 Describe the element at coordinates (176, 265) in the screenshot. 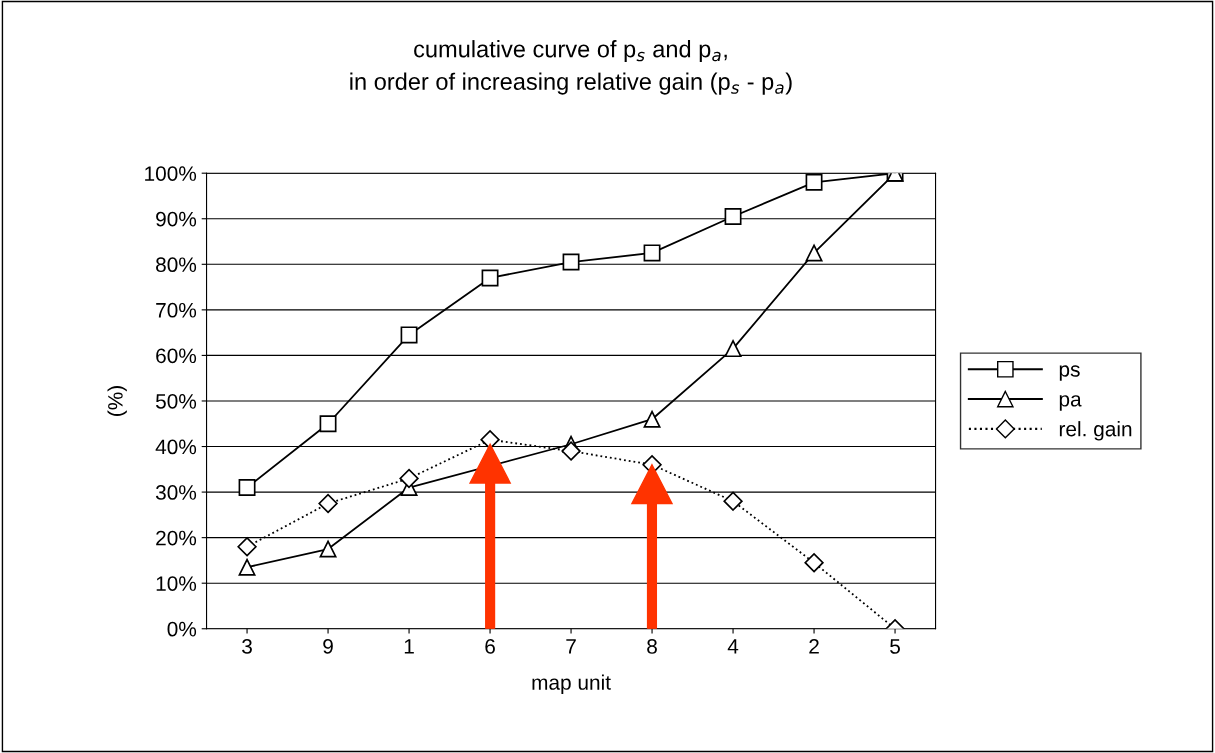

I see `y-tick-label: 80%` at that location.